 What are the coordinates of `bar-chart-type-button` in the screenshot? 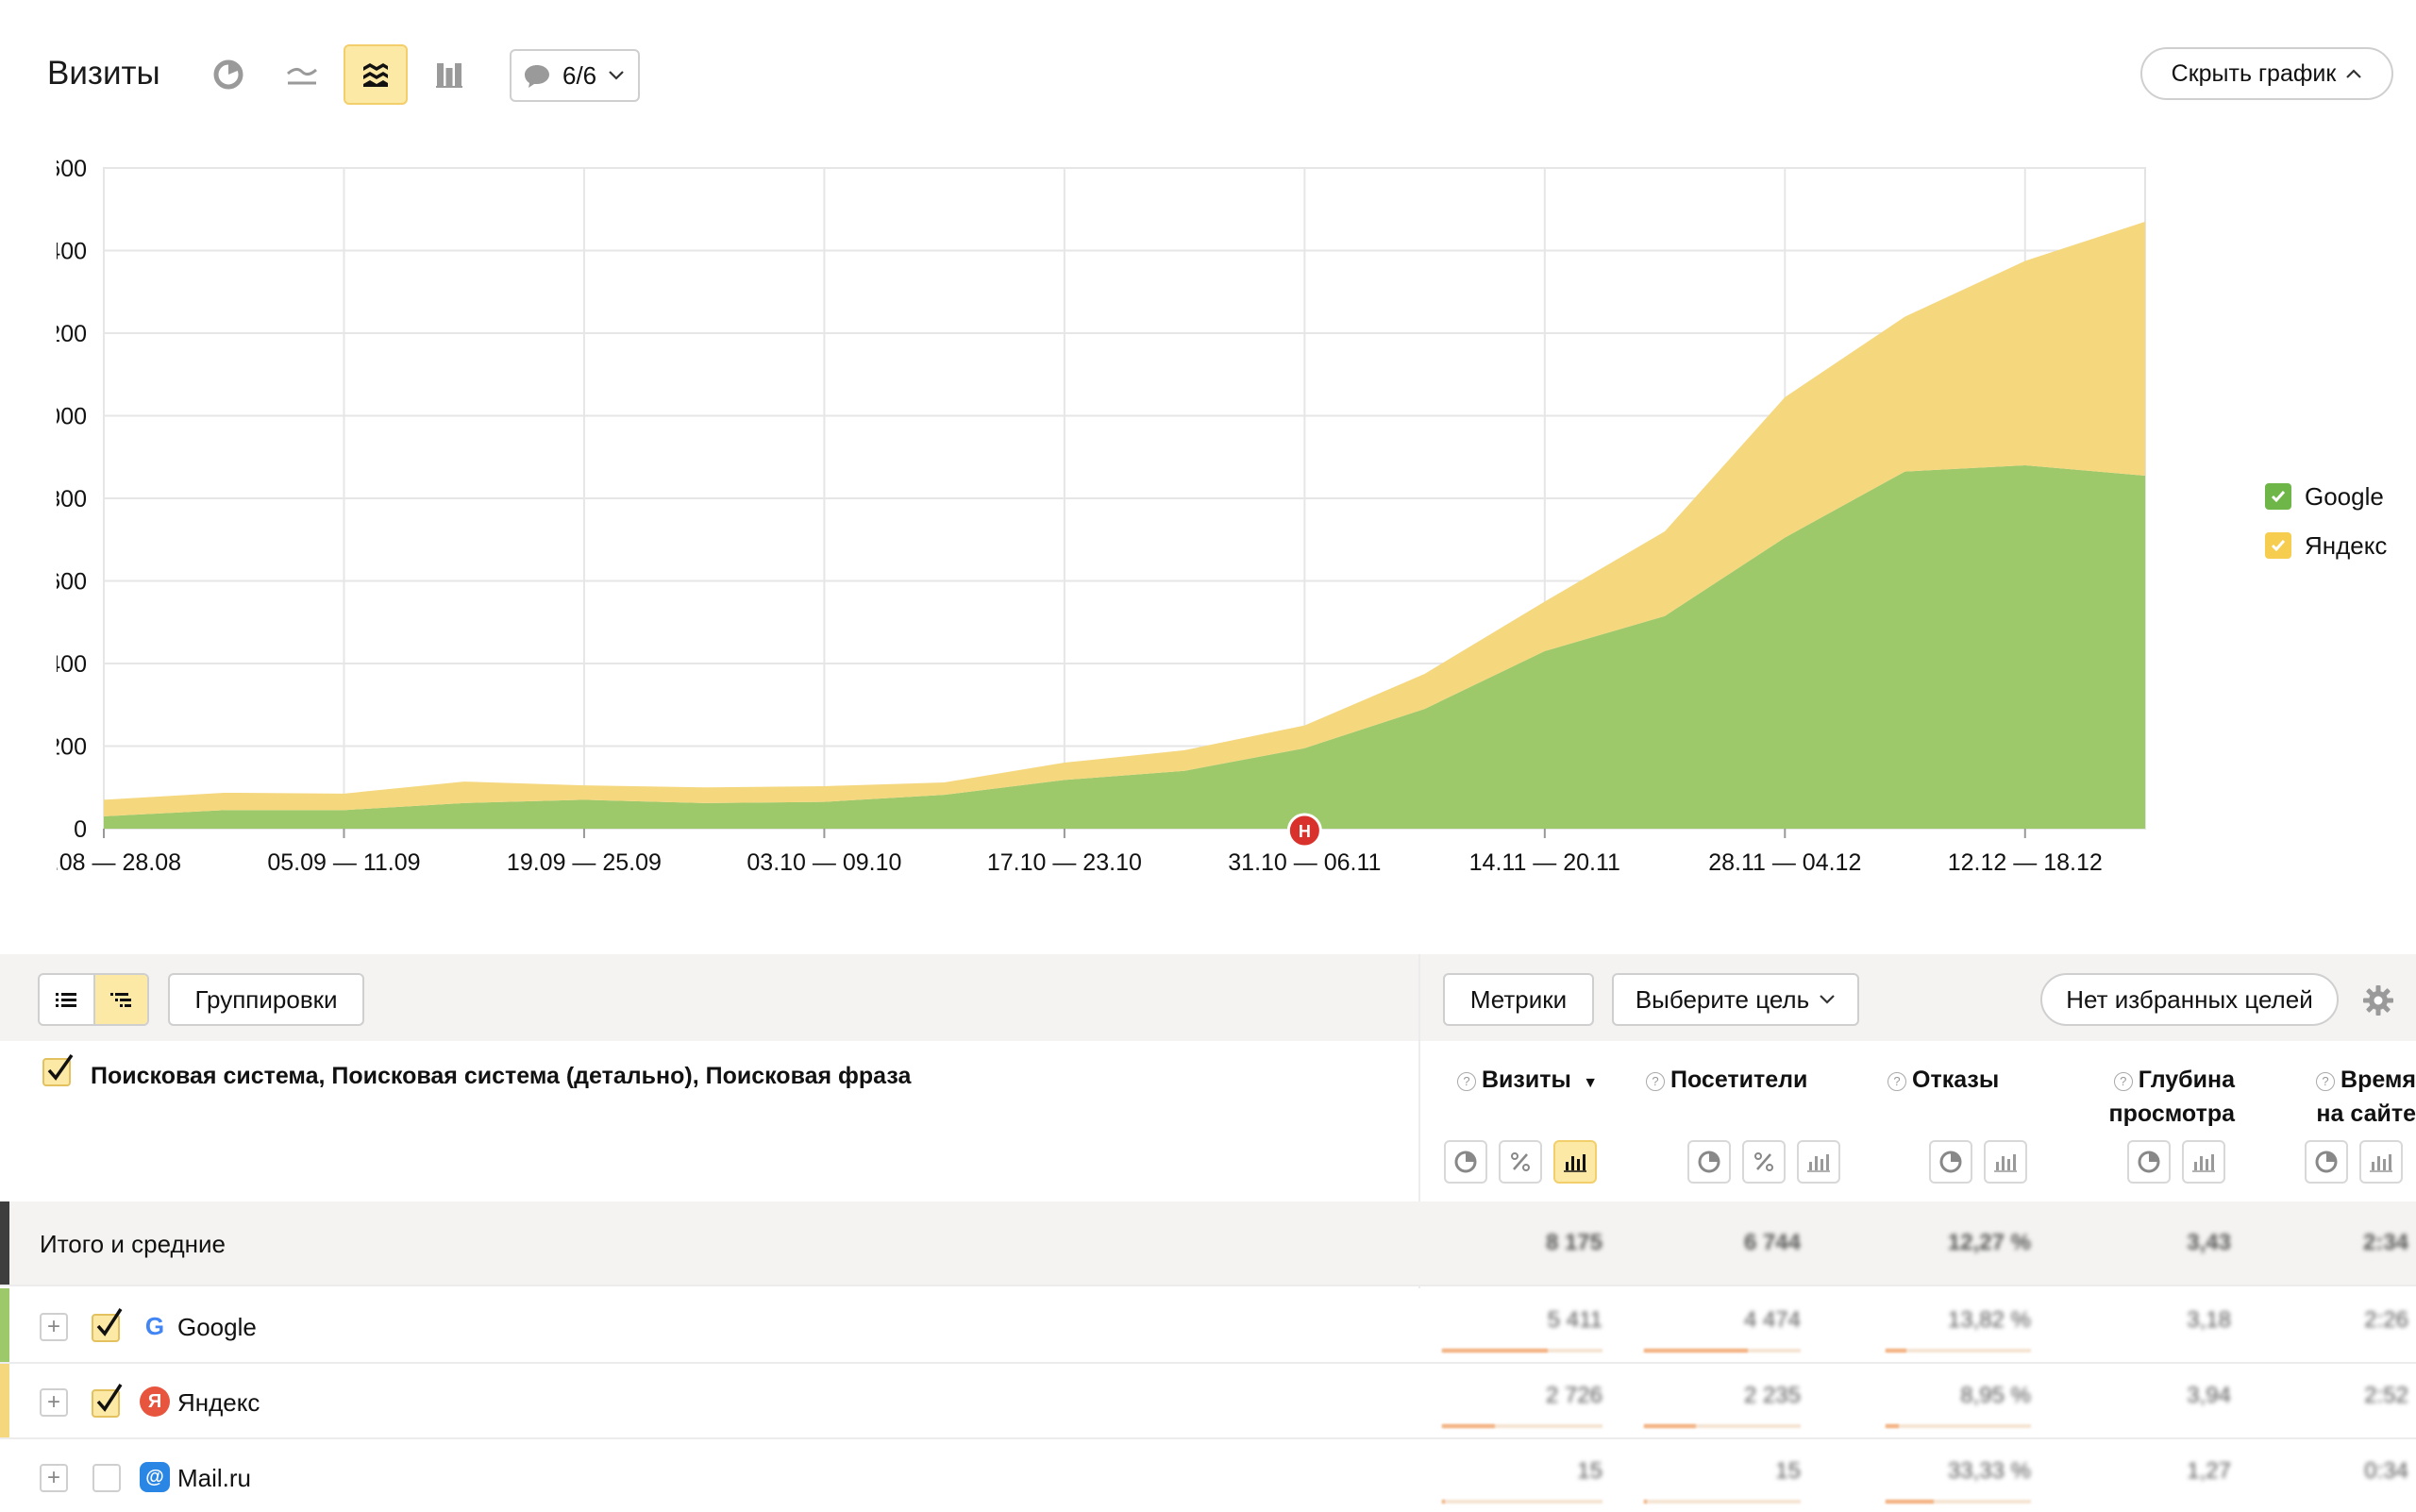 It's located at (449, 74).